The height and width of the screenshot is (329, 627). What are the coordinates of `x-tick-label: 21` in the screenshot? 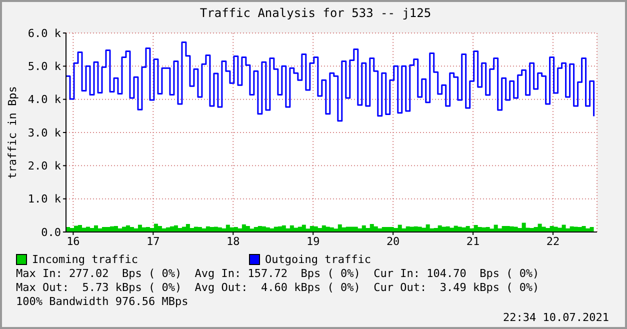 It's located at (473, 241).